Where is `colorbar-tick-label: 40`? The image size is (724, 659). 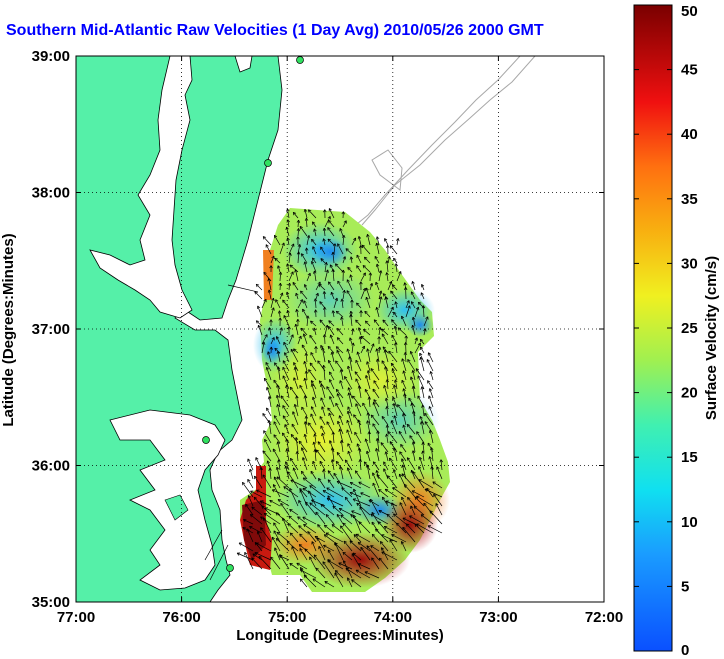 colorbar-tick-label: 40 is located at coordinates (689, 134).